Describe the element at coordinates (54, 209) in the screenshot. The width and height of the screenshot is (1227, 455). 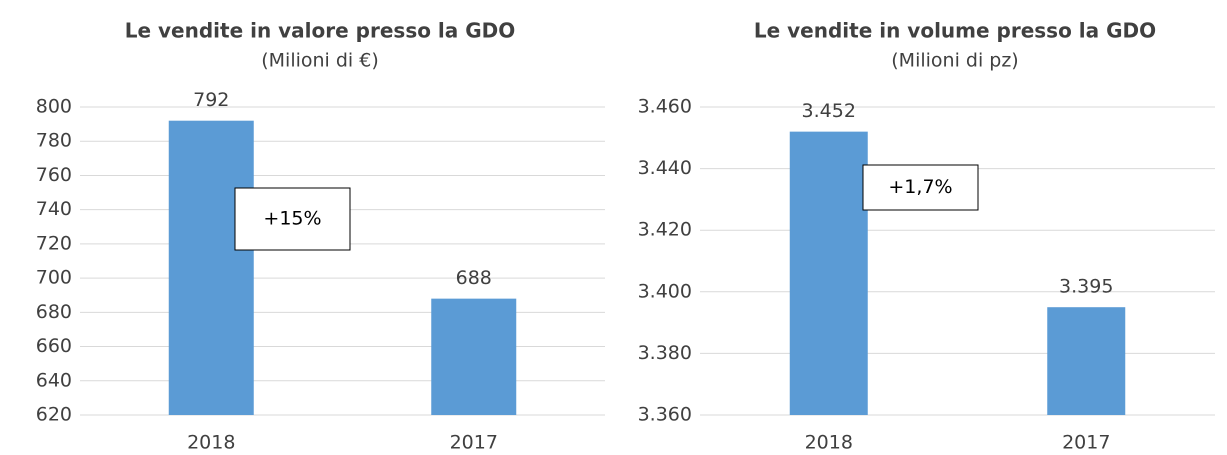
I see `y-tick-label: 740` at that location.